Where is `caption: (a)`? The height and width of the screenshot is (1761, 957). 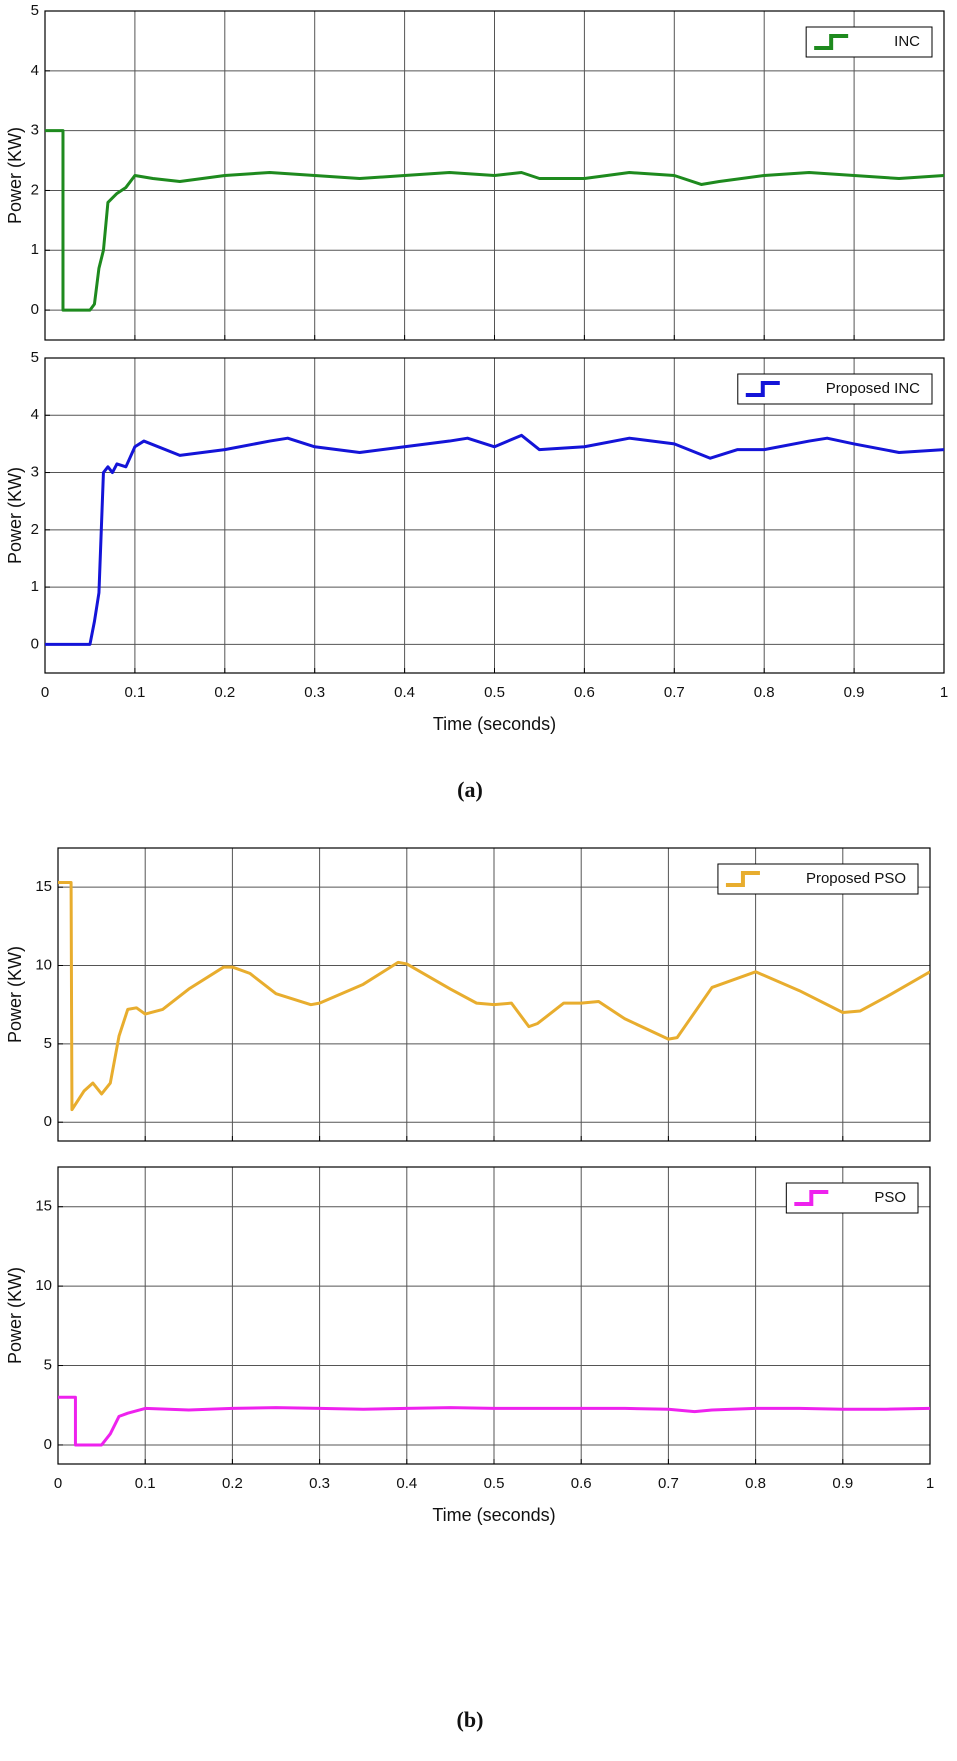 caption: (a) is located at coordinates (470, 789).